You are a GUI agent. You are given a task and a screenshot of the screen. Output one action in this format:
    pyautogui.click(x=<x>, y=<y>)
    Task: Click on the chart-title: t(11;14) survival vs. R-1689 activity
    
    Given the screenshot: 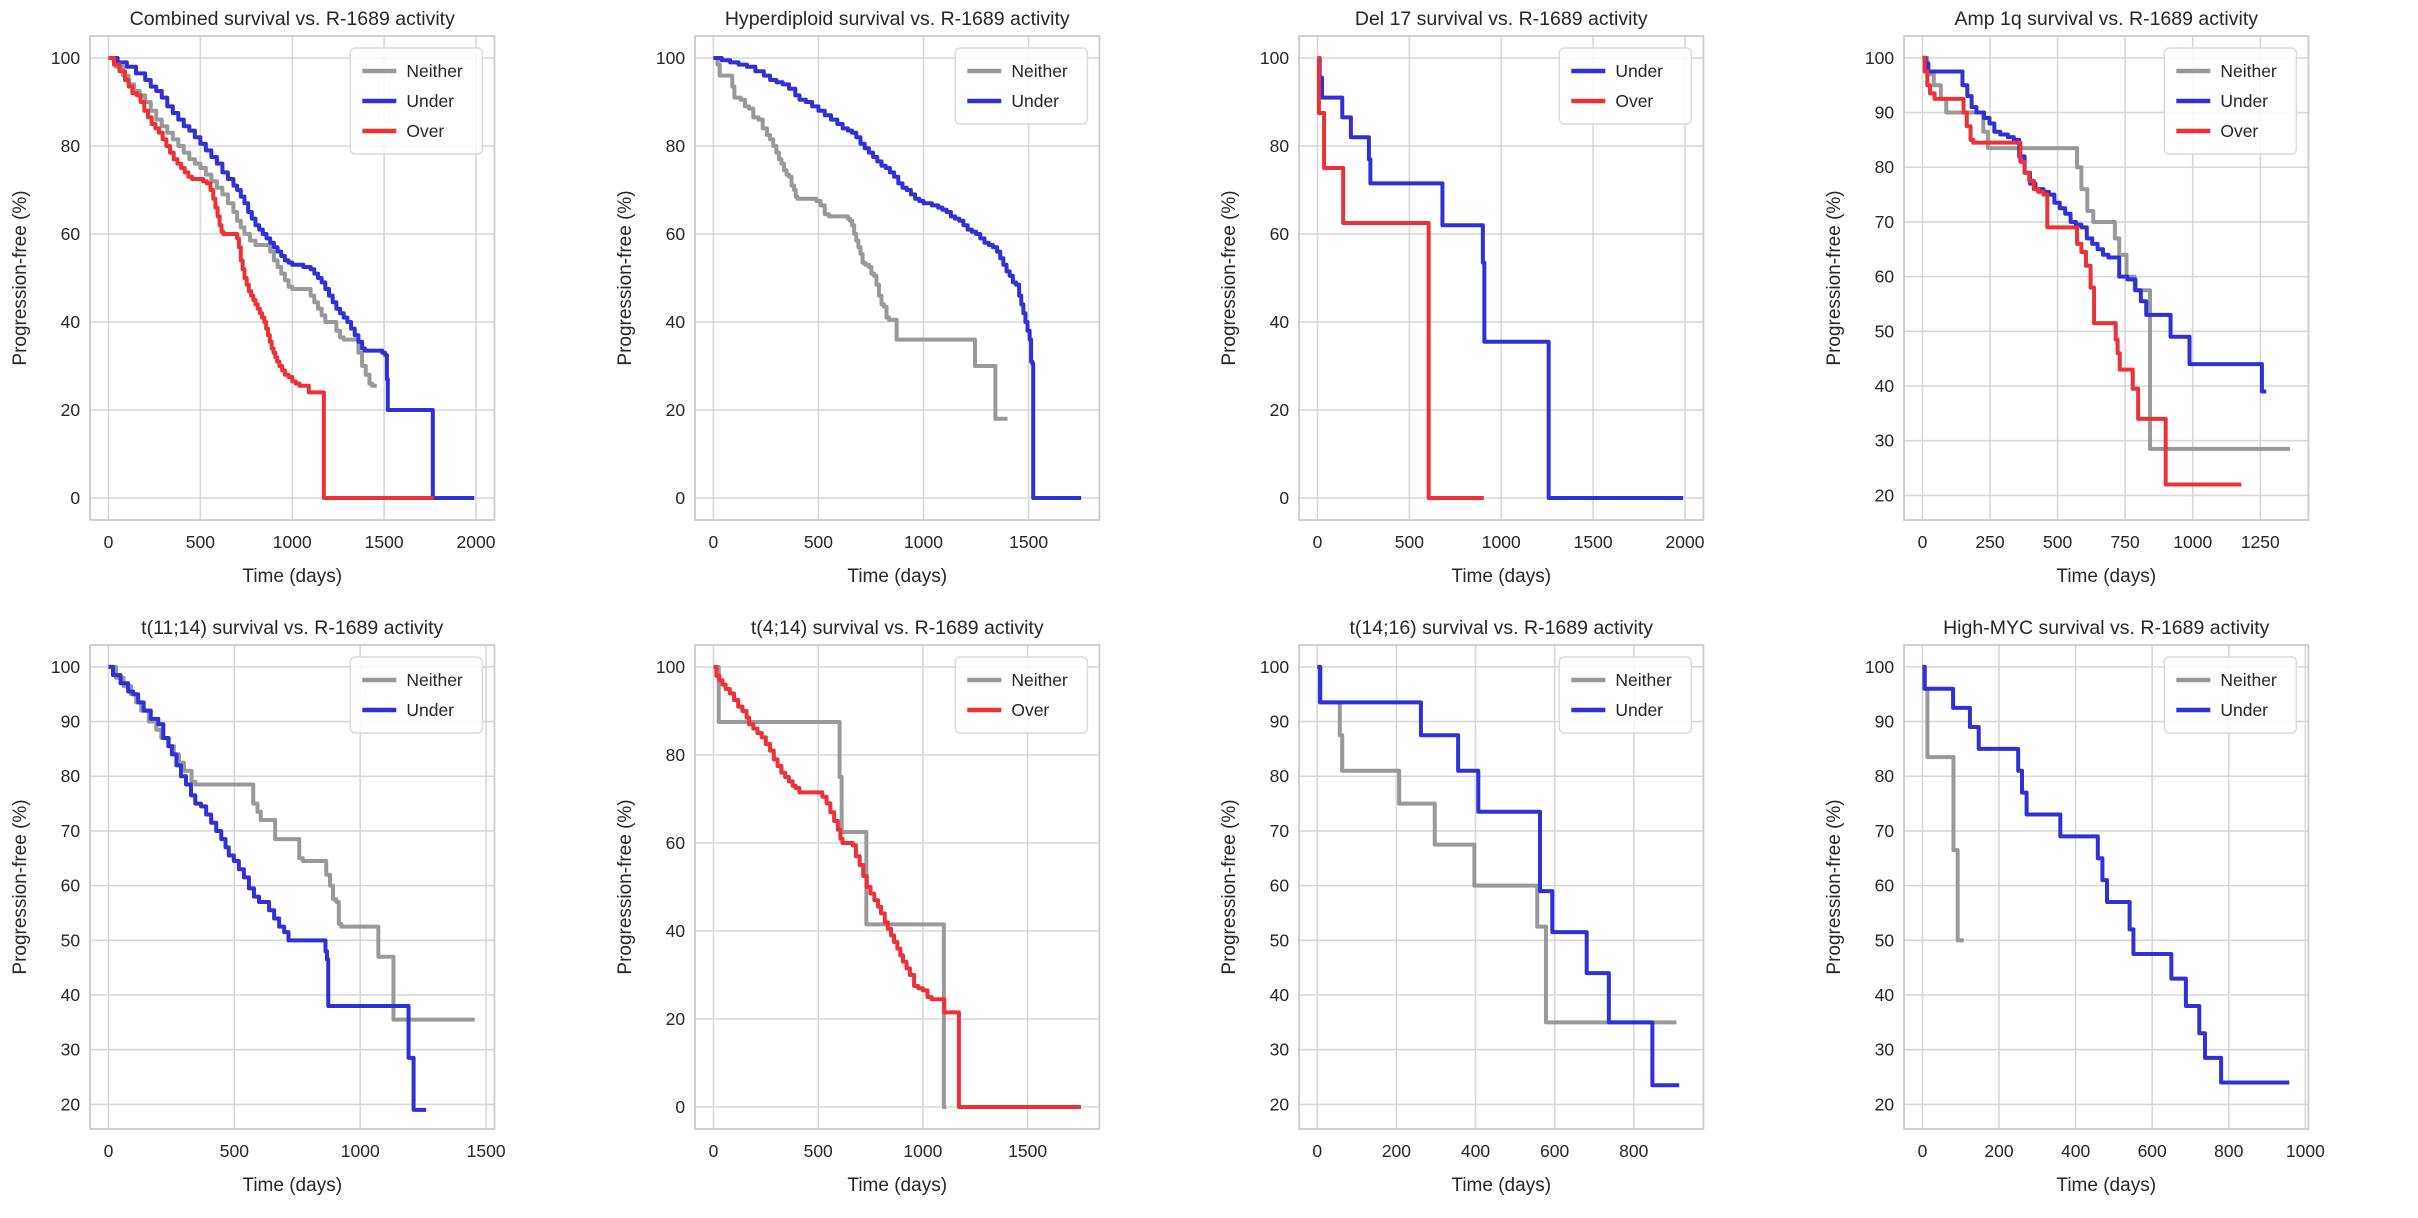 What is the action you would take?
    pyautogui.click(x=292, y=628)
    